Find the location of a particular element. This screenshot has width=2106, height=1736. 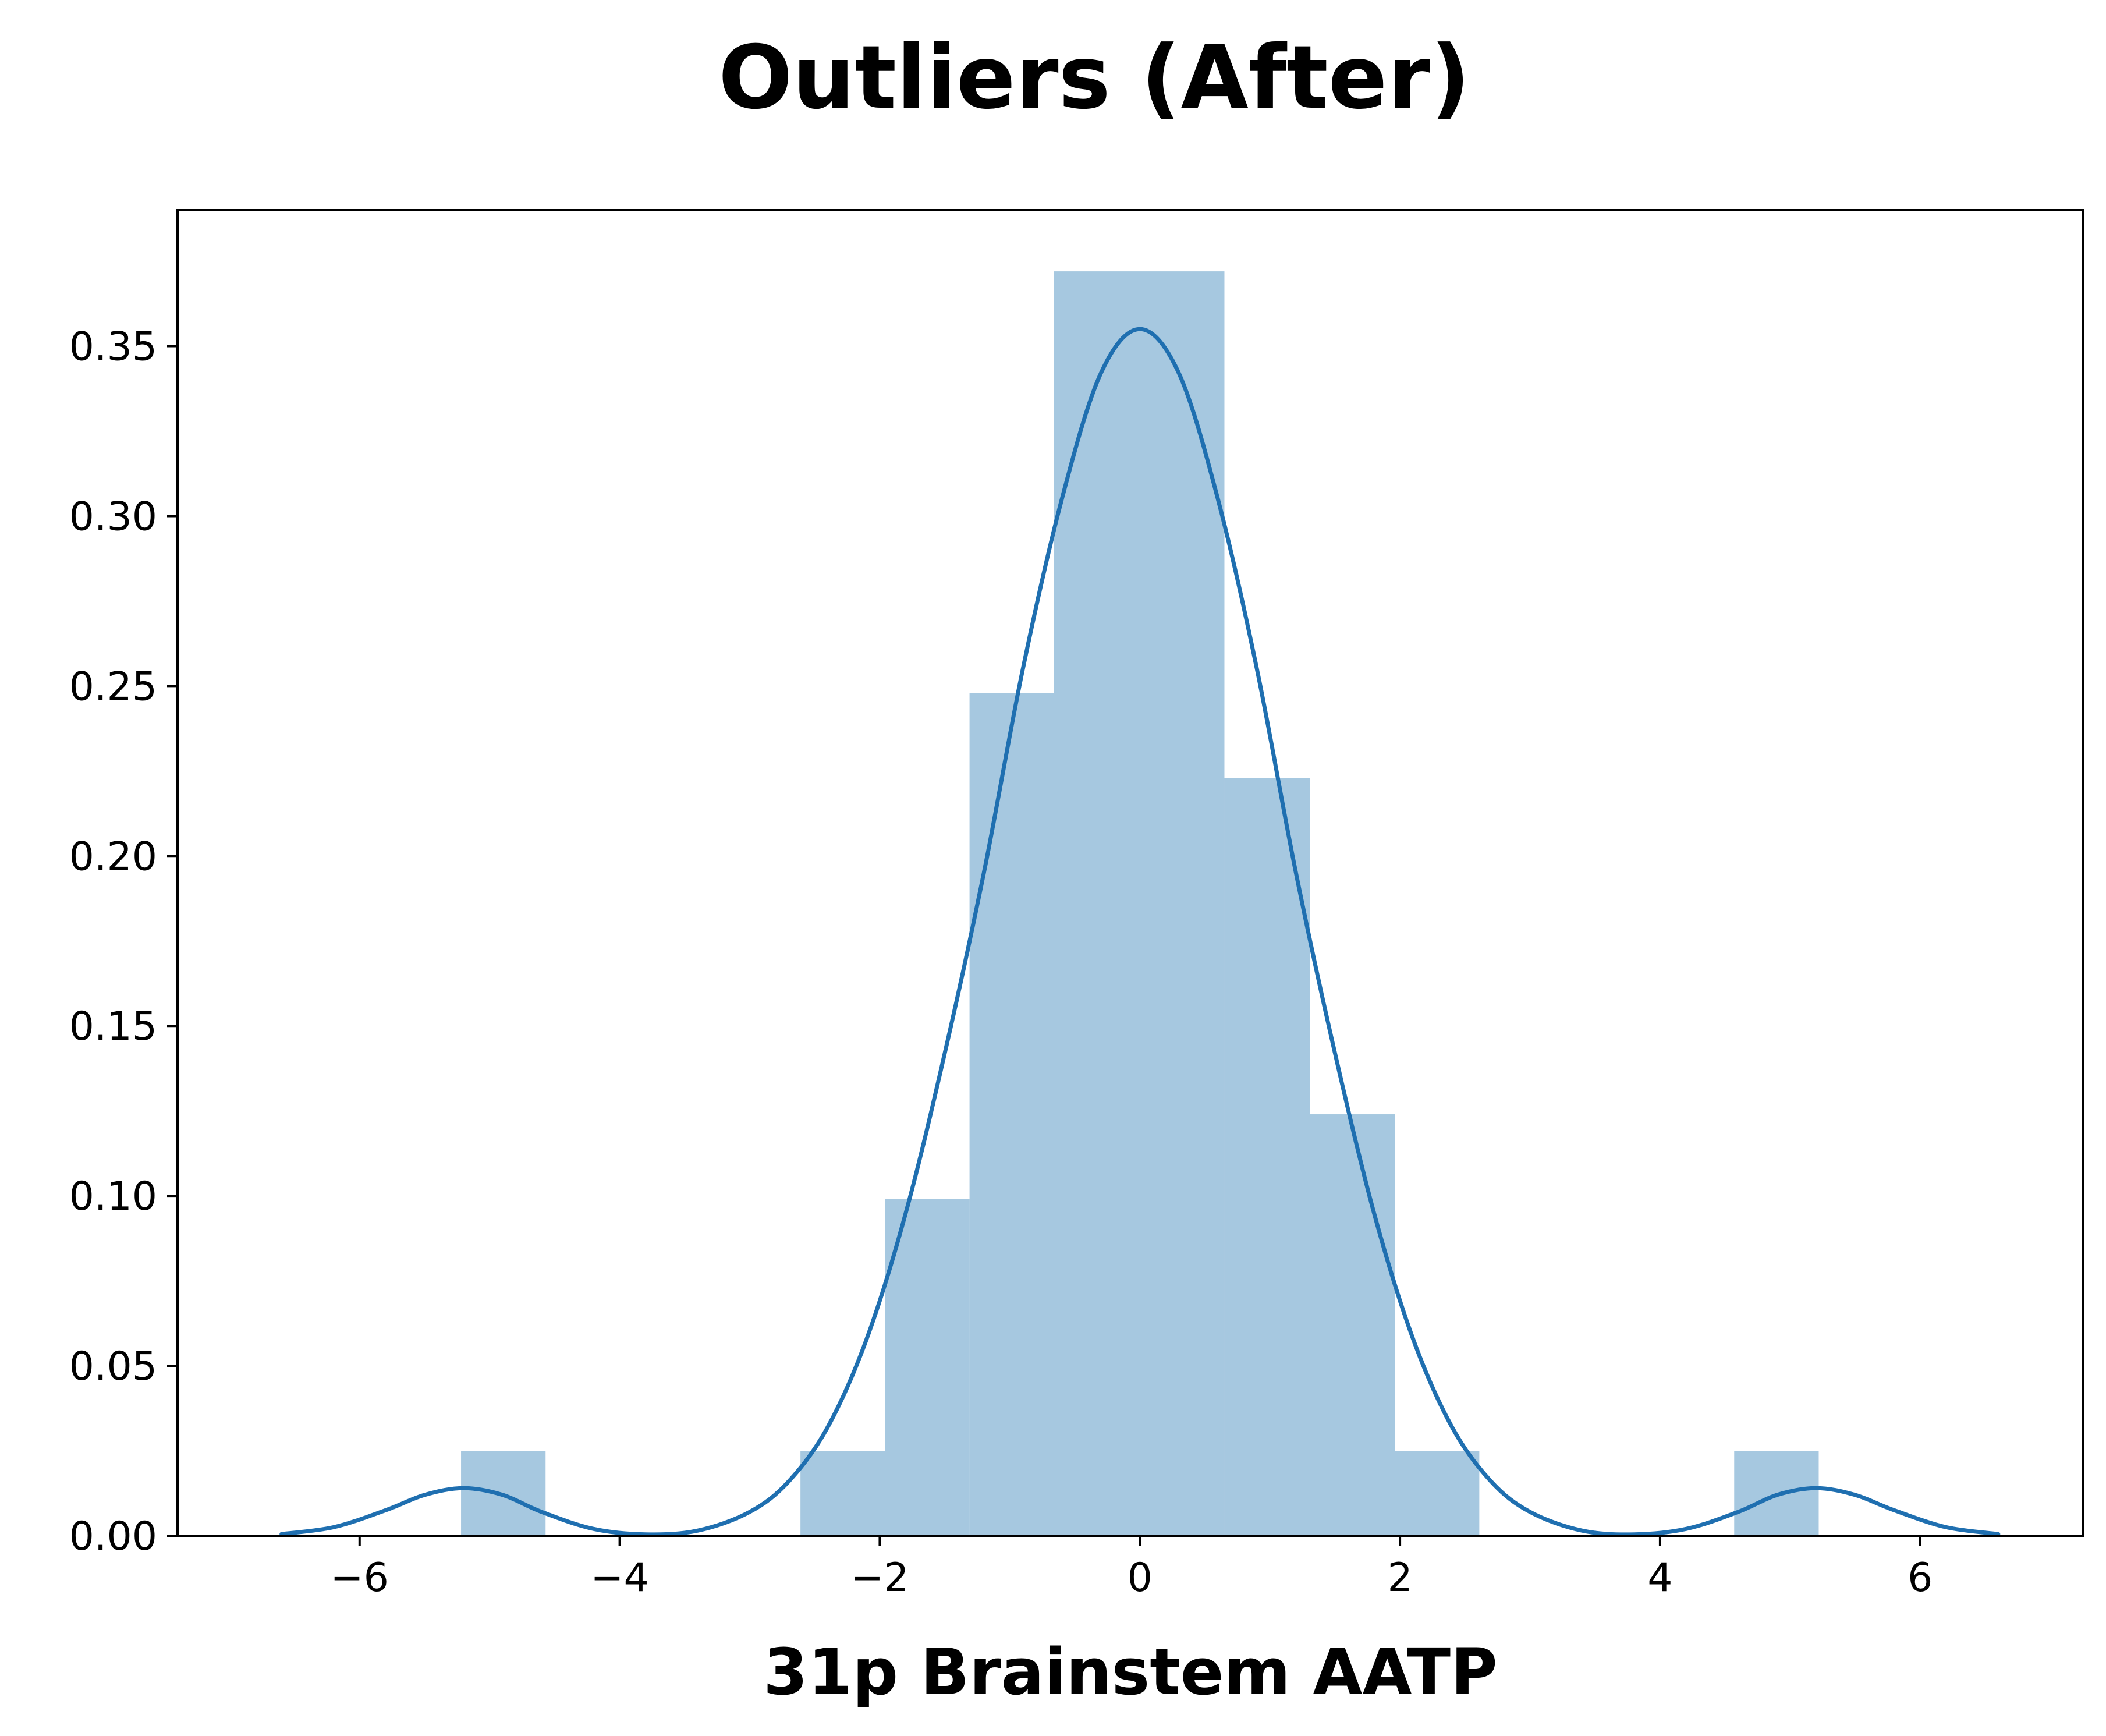

x-tick-label: −2 is located at coordinates (879, 1578).